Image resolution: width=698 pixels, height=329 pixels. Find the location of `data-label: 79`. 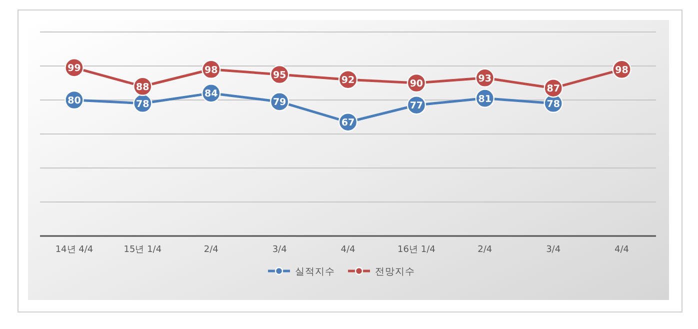

data-label: 79 is located at coordinates (279, 102).